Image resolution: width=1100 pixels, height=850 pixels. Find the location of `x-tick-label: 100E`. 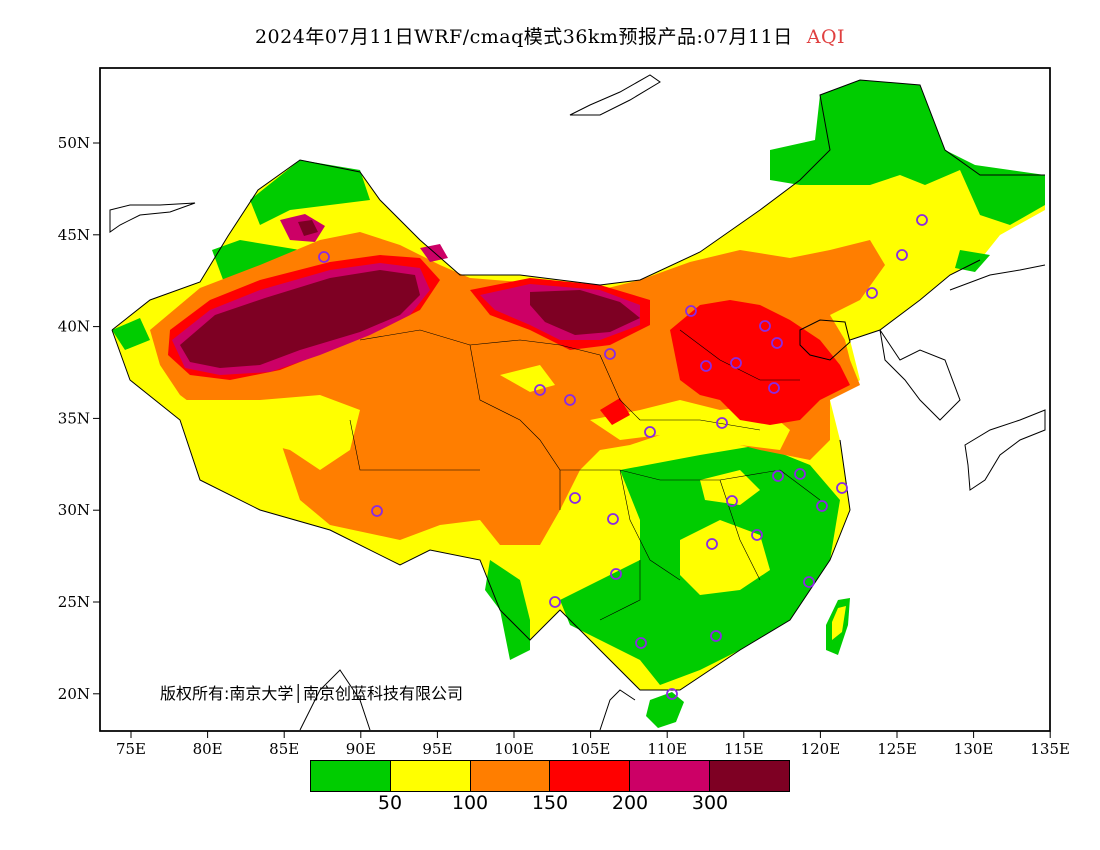

x-tick-label: 100E is located at coordinates (514, 749).